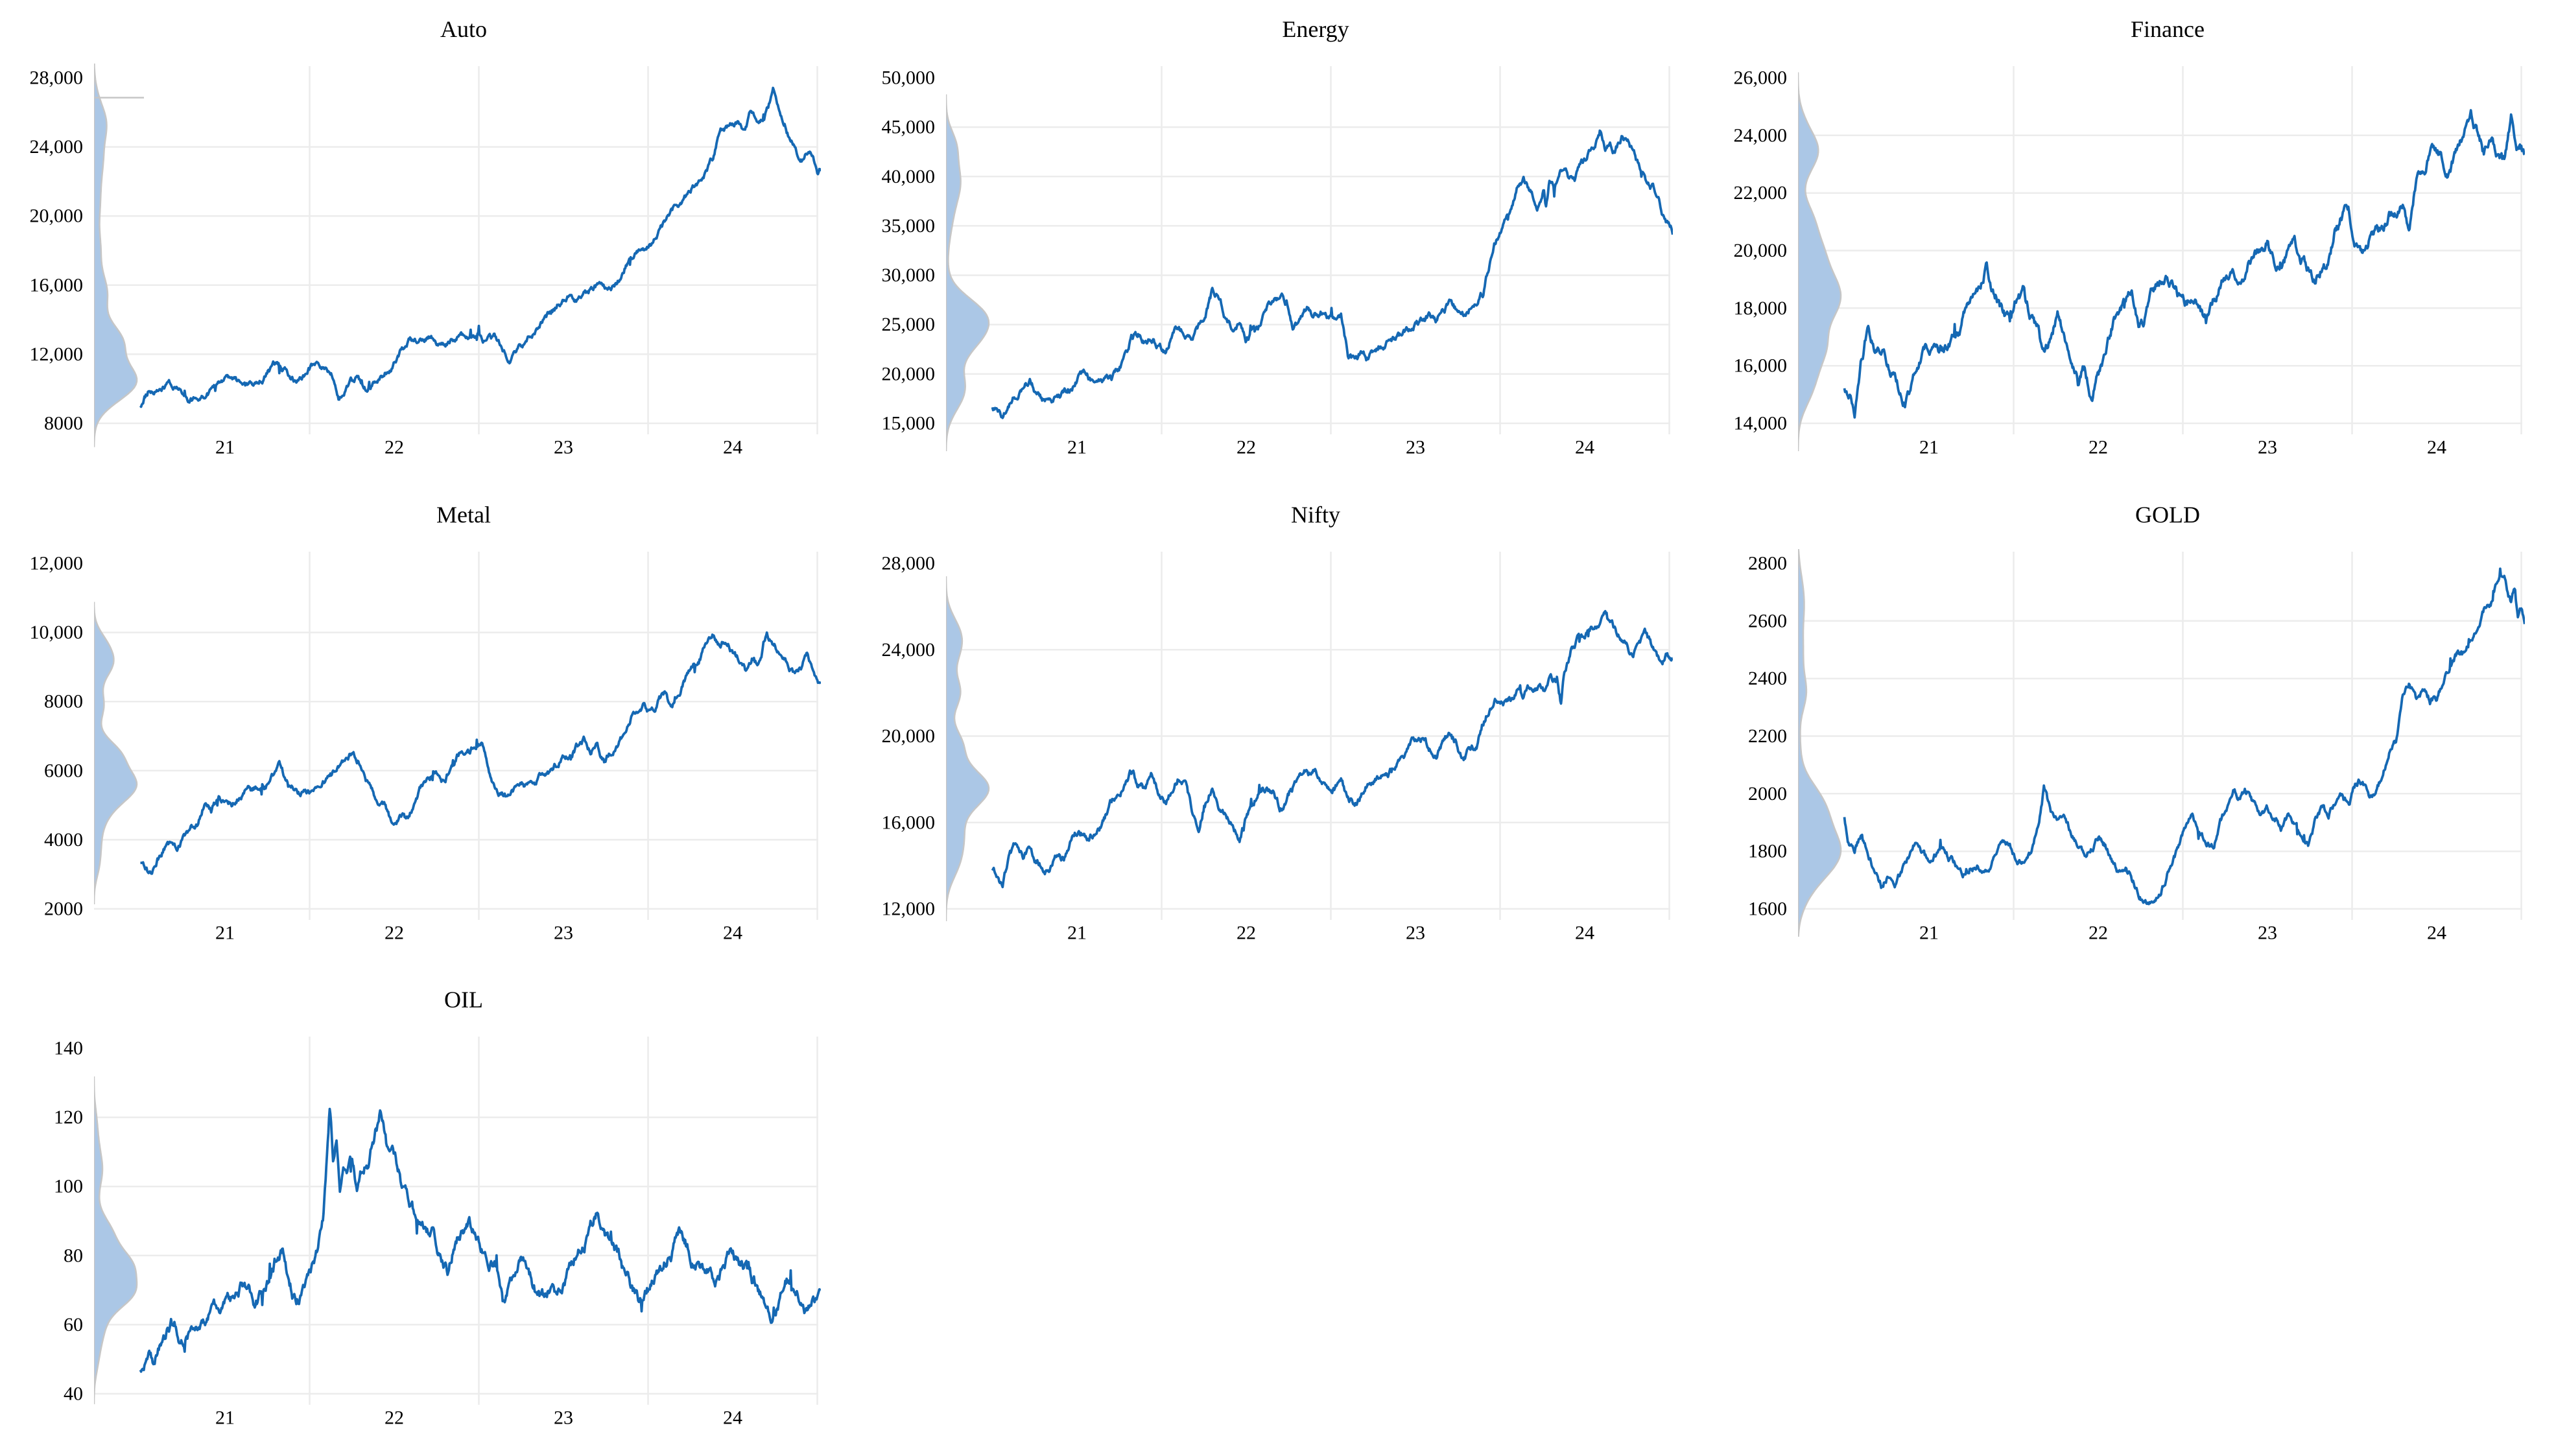  What do you see at coordinates (68, 1187) in the screenshot?
I see `y-tick-label: 100` at bounding box center [68, 1187].